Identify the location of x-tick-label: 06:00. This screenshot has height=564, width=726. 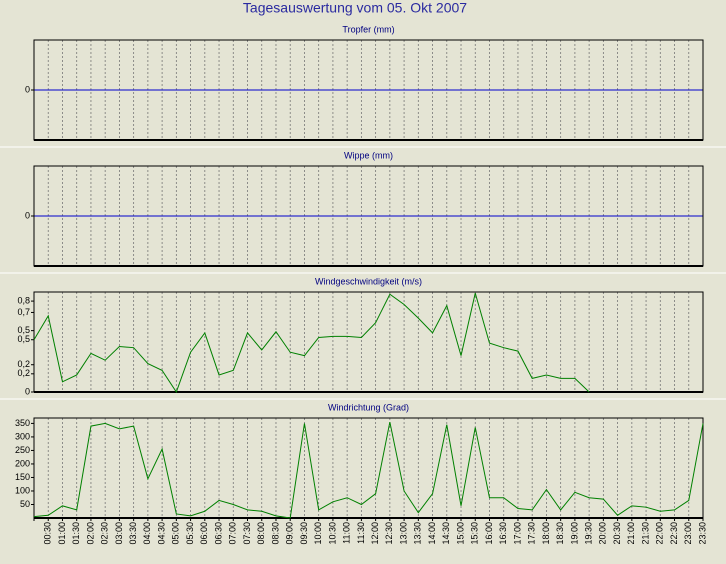
(204, 533).